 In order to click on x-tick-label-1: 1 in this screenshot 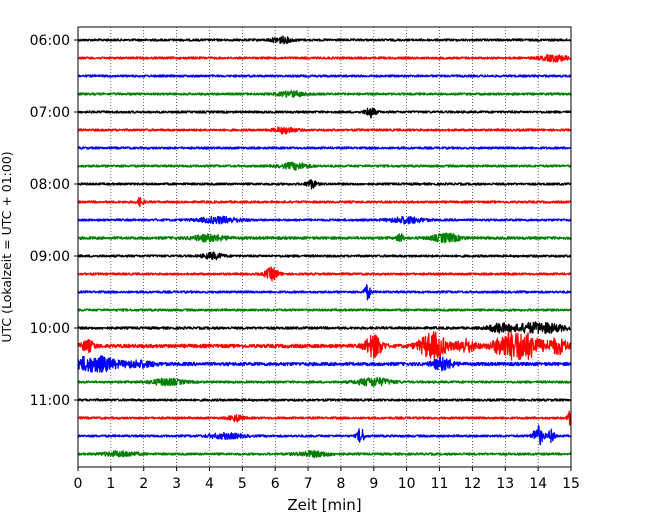, I will do `click(110, 484)`.